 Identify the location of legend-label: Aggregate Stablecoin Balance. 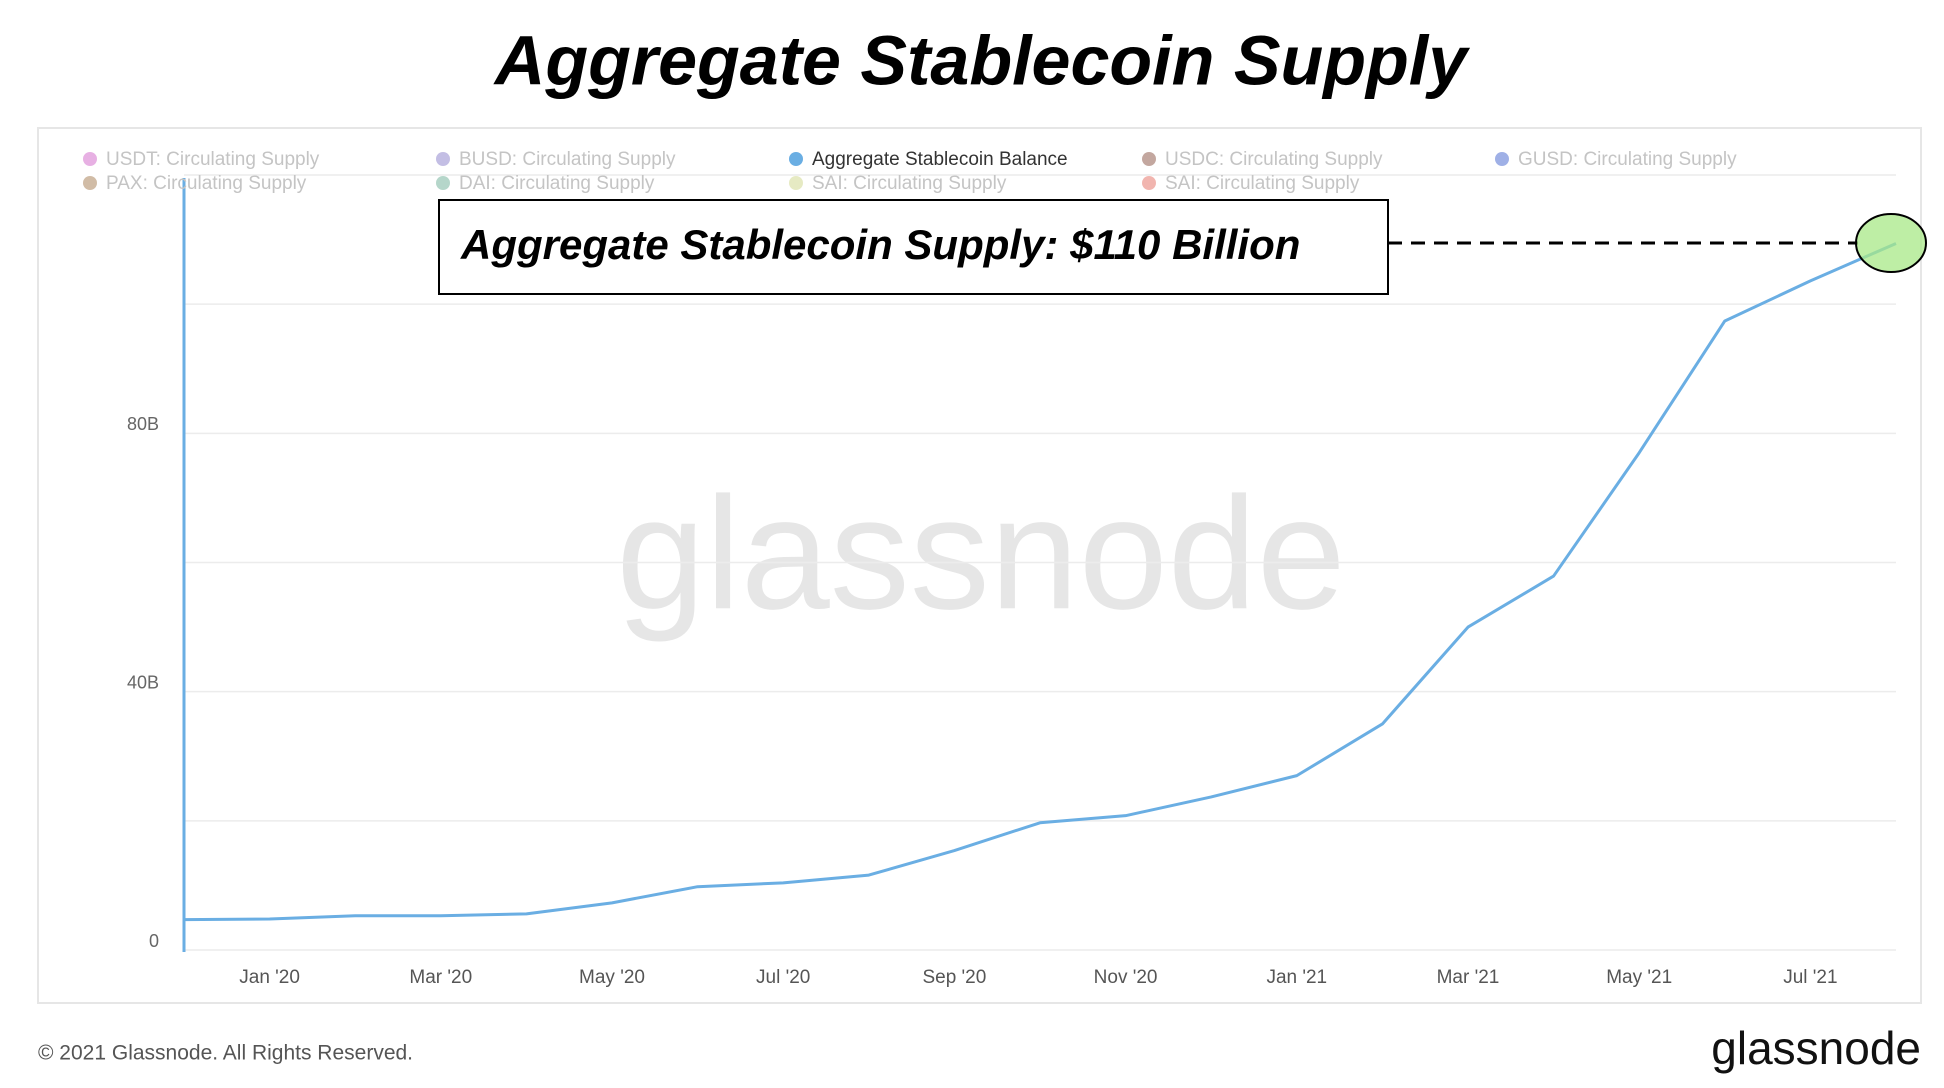
(940, 159).